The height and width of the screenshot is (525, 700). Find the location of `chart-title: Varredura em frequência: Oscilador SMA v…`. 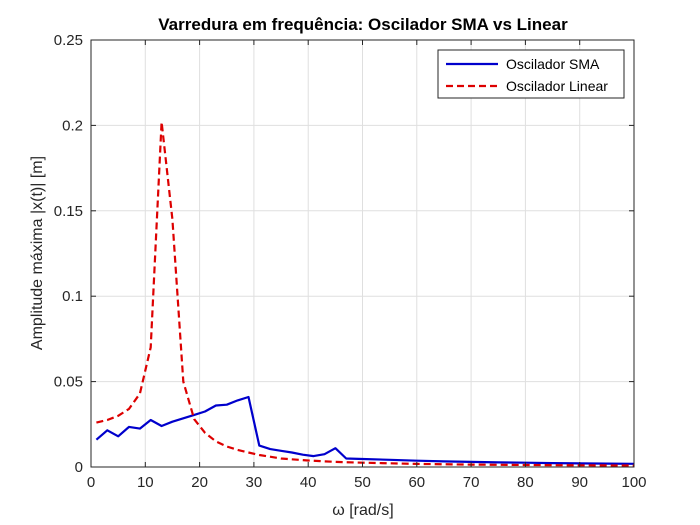

chart-title: Varredura em frequência: Oscilador SMA v… is located at coordinates (363, 24).